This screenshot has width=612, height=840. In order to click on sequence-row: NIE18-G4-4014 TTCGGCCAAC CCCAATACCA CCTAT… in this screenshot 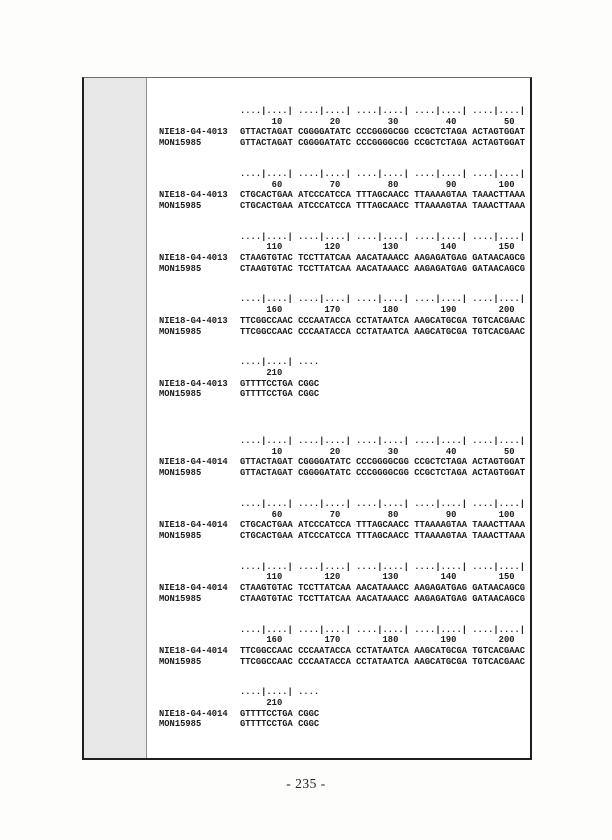, I will do `click(342, 651)`.